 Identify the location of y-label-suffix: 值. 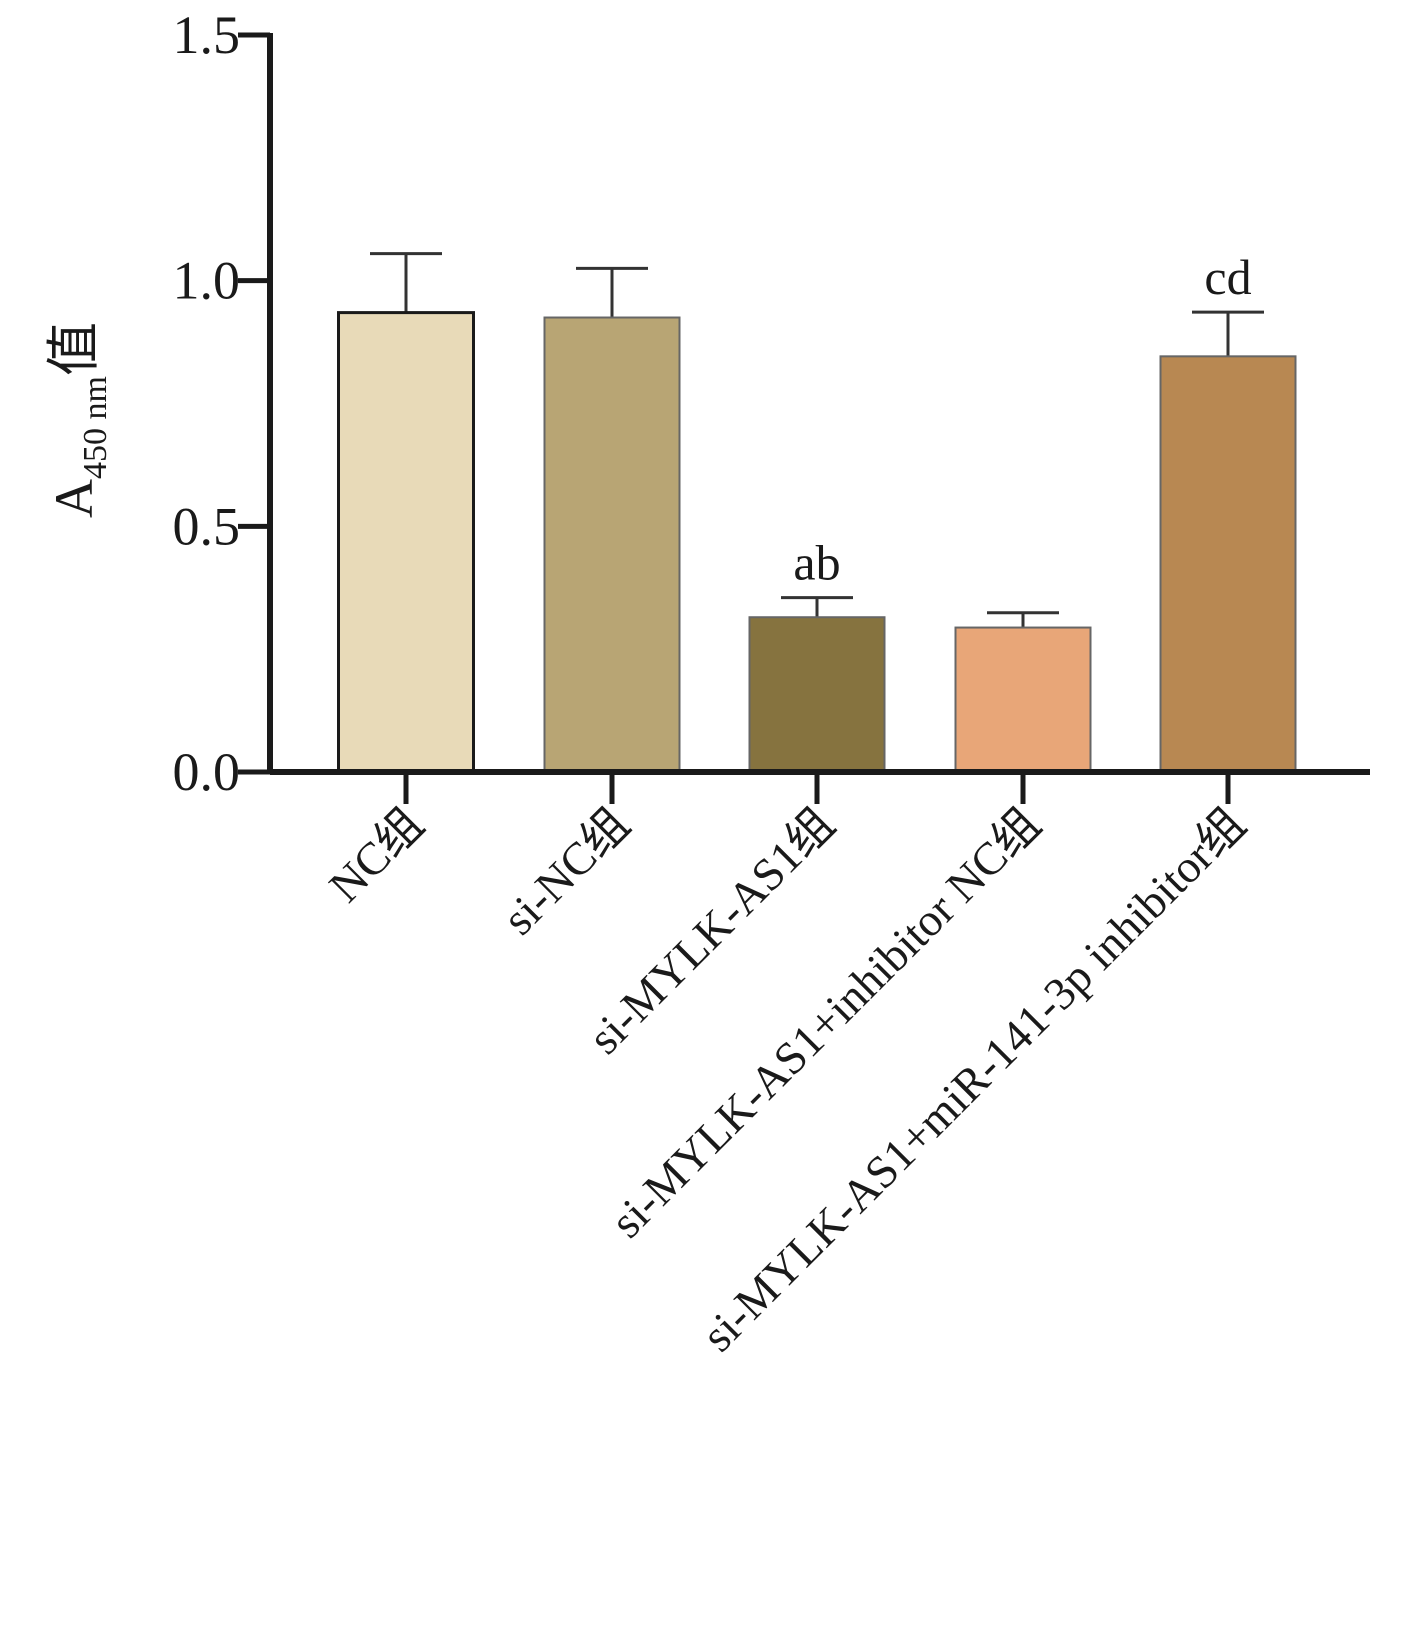
(74, 349).